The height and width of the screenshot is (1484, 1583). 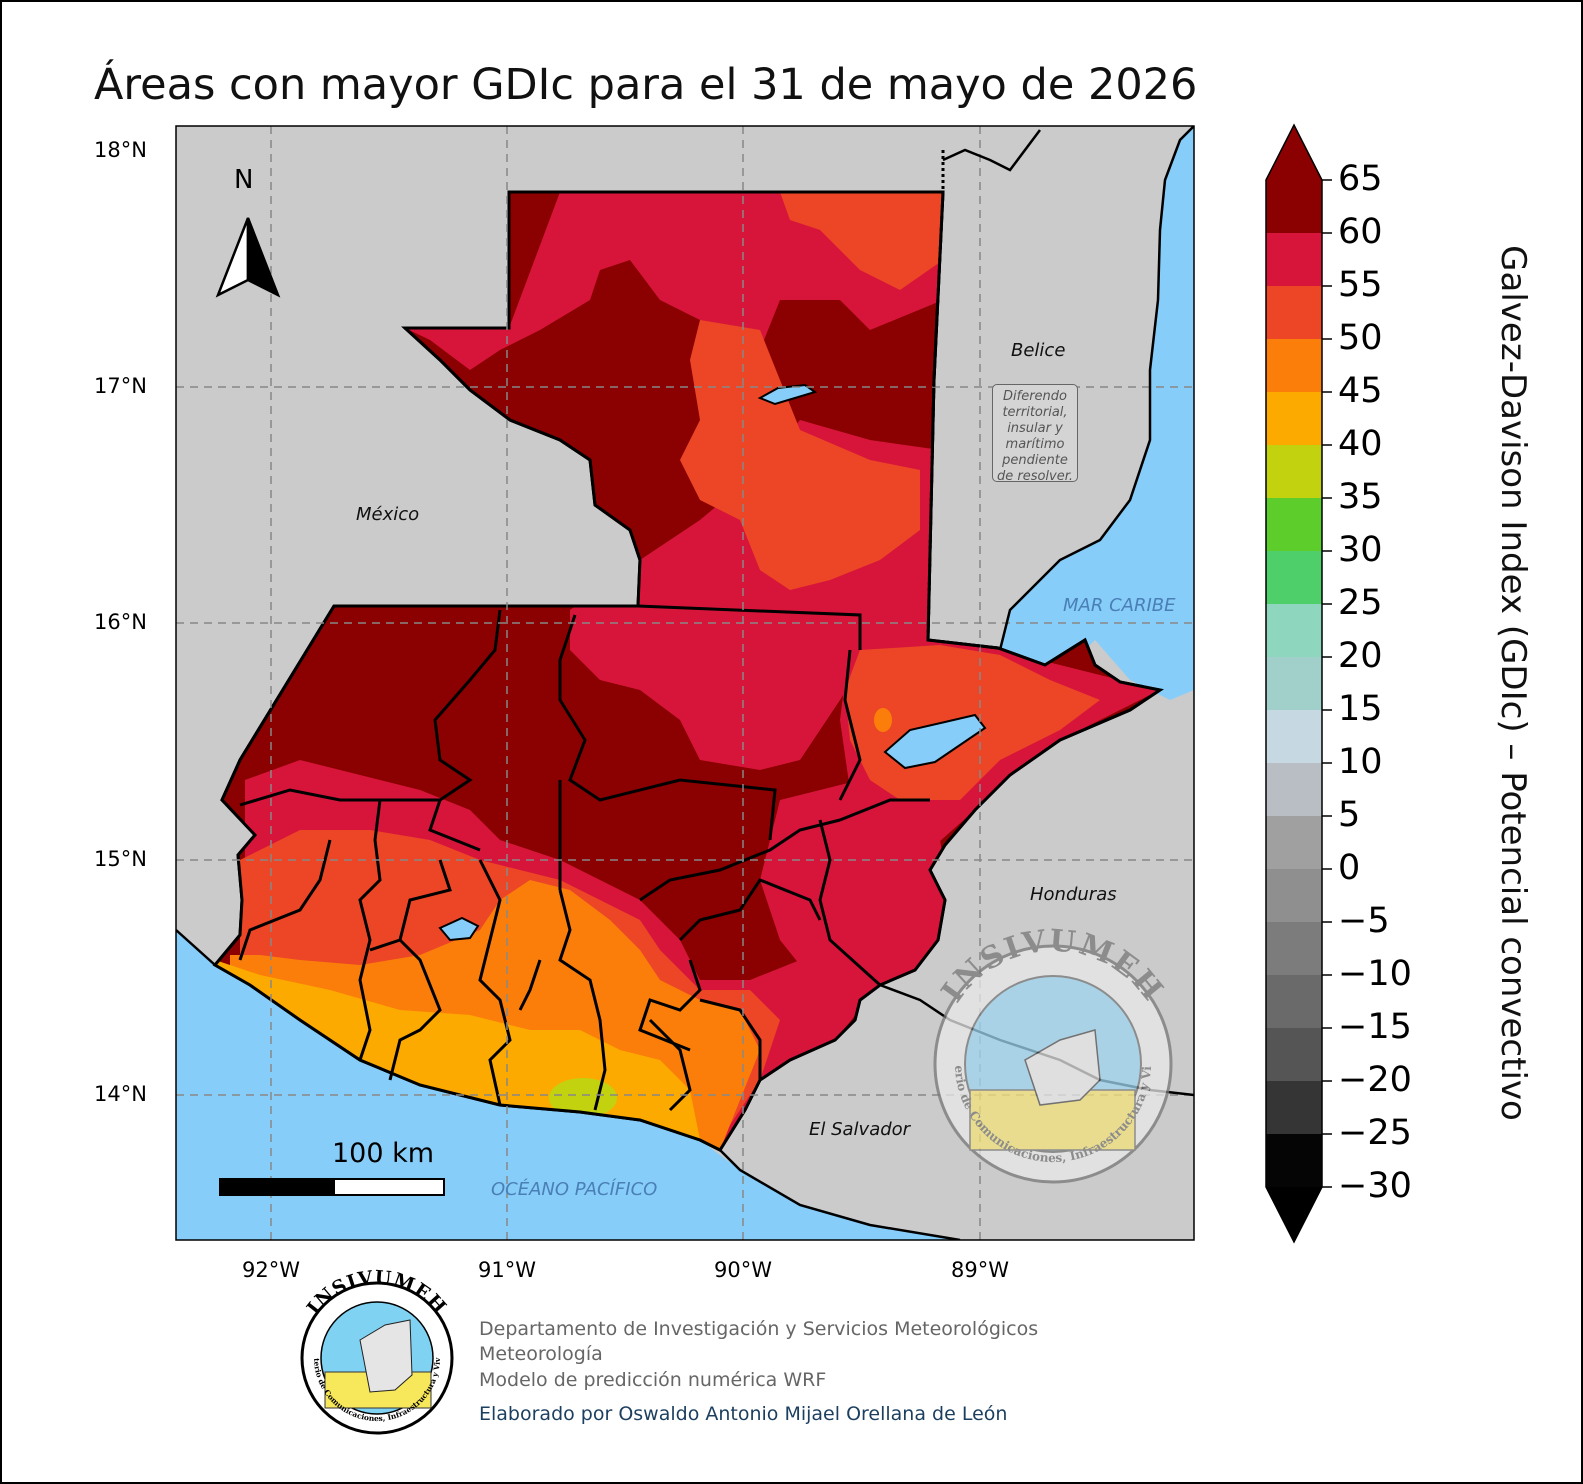 I want to click on colorbar-tick-label: 20, so click(x=1360, y=656).